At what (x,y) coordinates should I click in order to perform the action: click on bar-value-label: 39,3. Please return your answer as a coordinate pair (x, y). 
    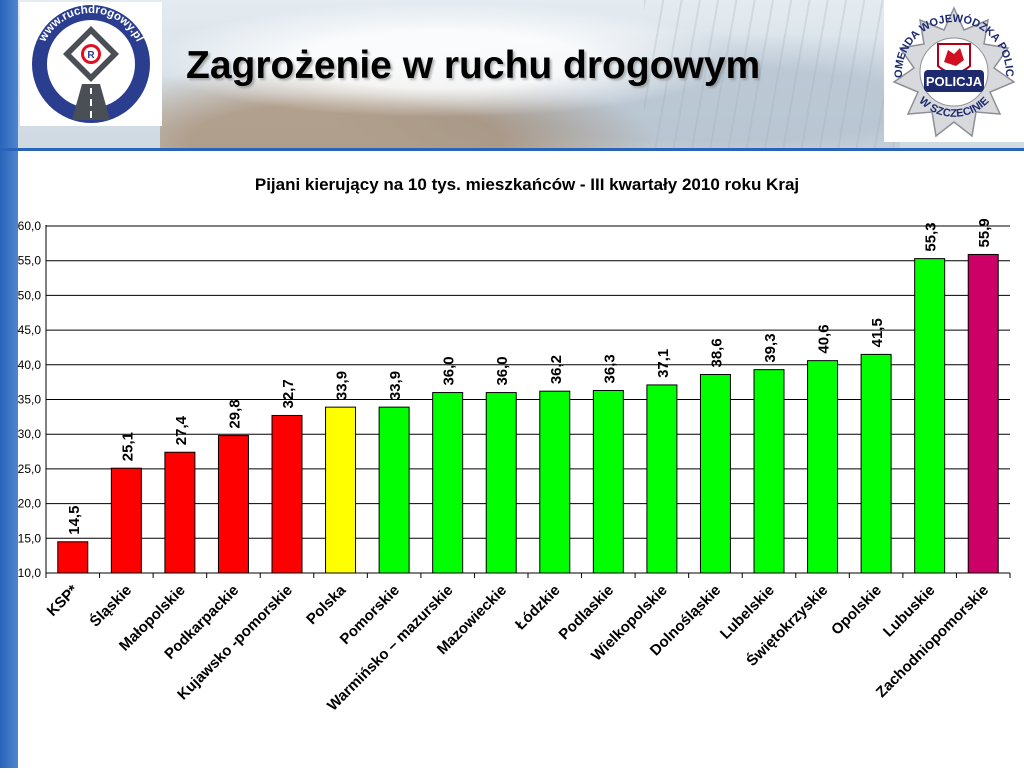
    Looking at the image, I should click on (770, 347).